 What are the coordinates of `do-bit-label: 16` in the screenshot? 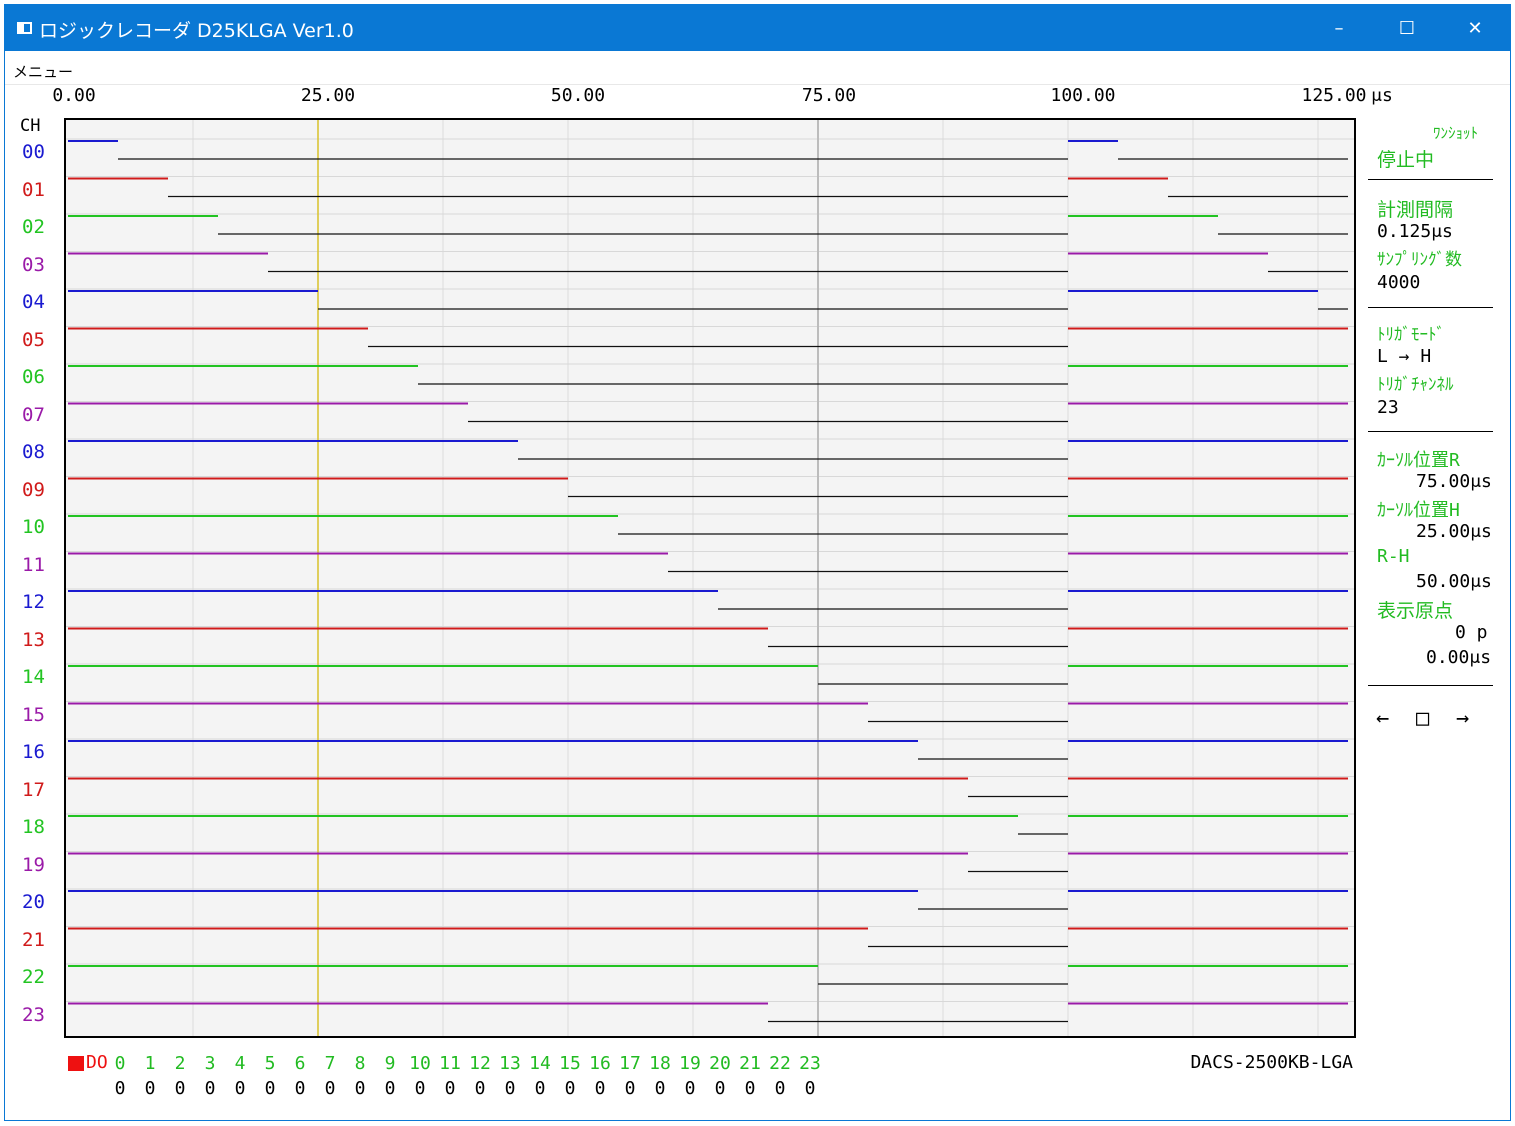 It's located at (600, 1063).